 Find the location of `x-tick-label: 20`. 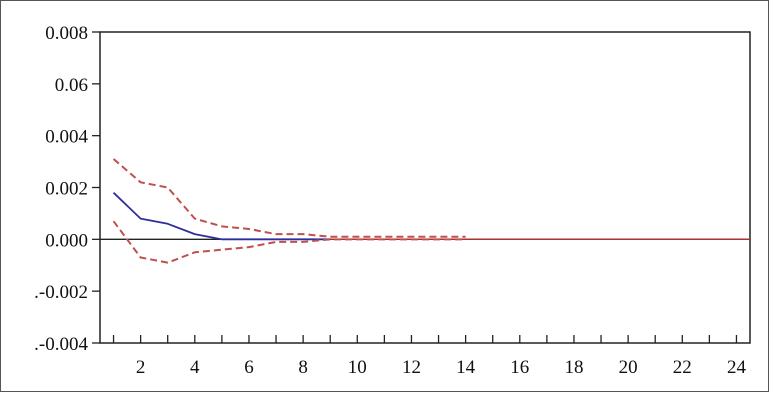

x-tick-label: 20 is located at coordinates (628, 367).